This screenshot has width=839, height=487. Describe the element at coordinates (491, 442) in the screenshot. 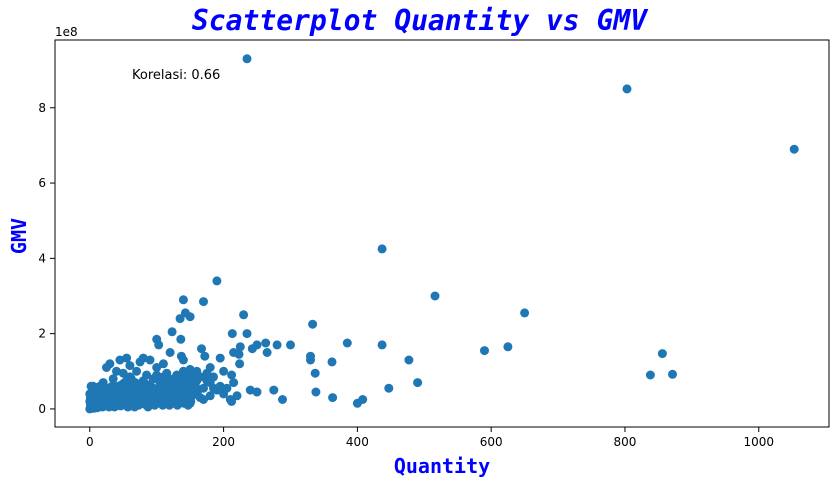

I see `x-tick-label: 600` at that location.